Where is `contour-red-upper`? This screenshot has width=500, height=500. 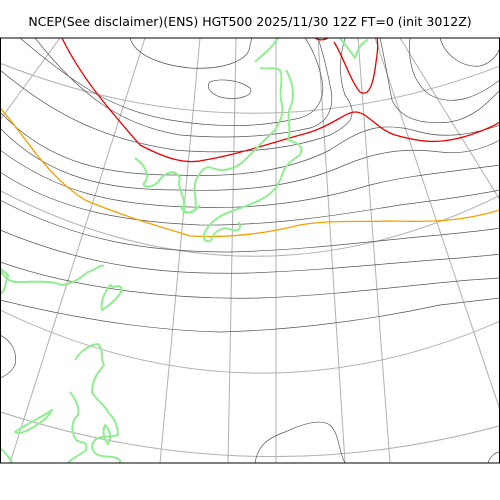 contour-red-upper is located at coordinates (356, 66).